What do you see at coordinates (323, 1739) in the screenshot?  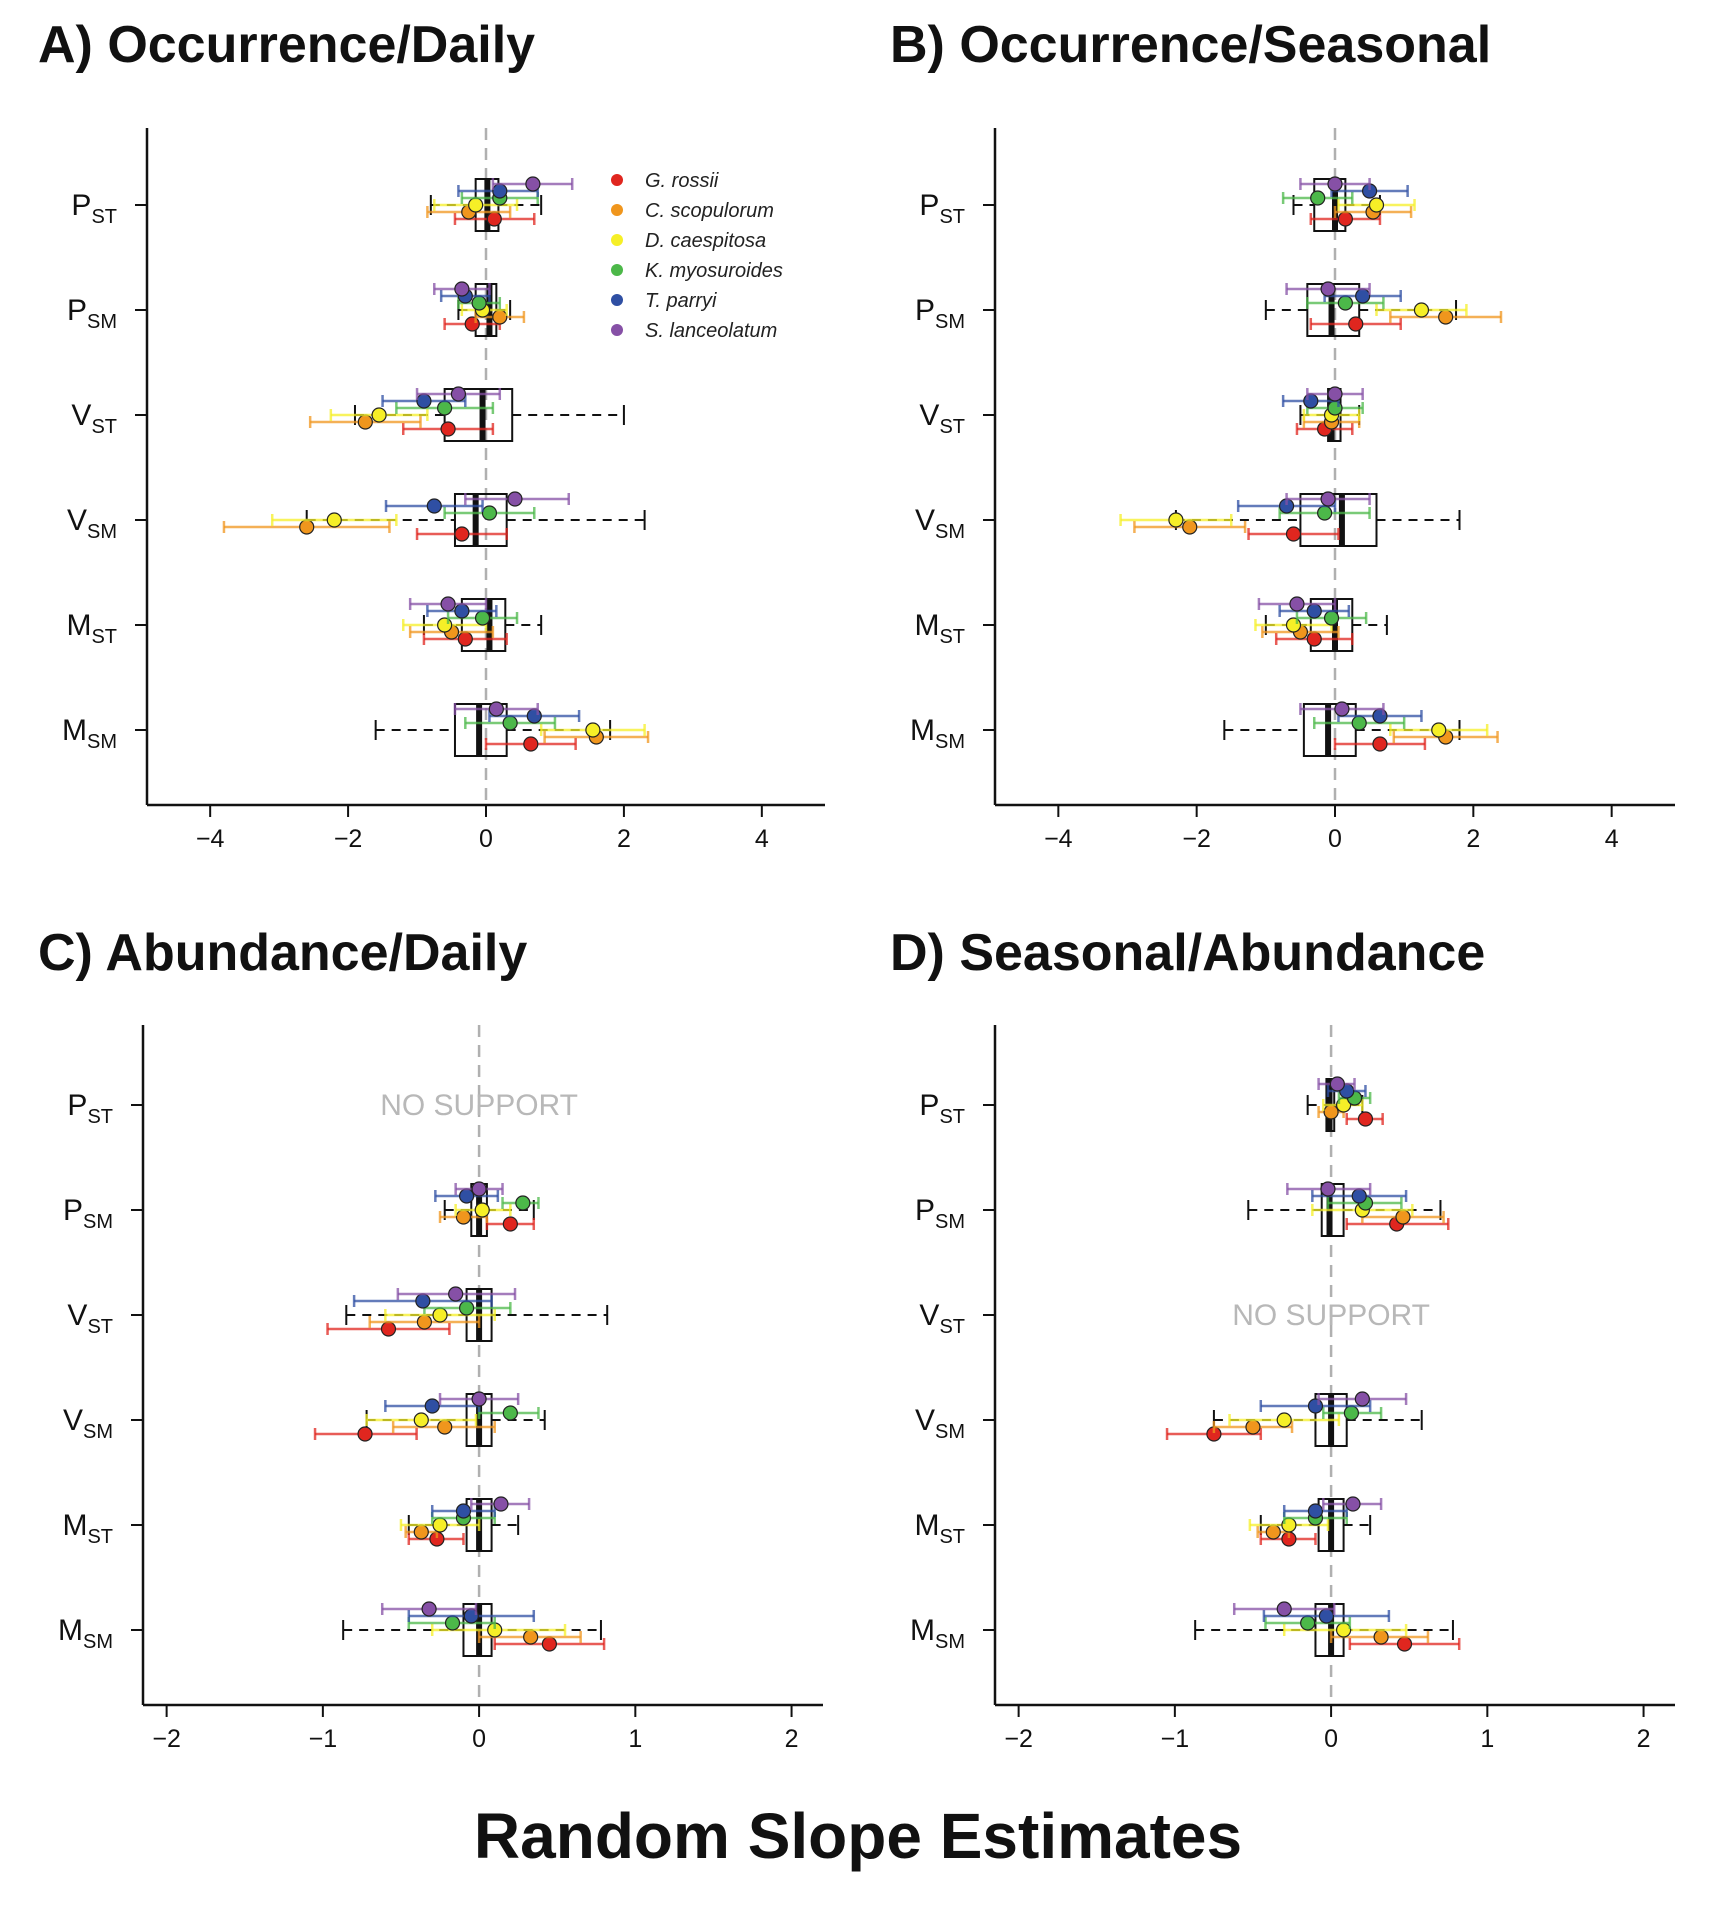 I see `x-tick-label: −1` at bounding box center [323, 1739].